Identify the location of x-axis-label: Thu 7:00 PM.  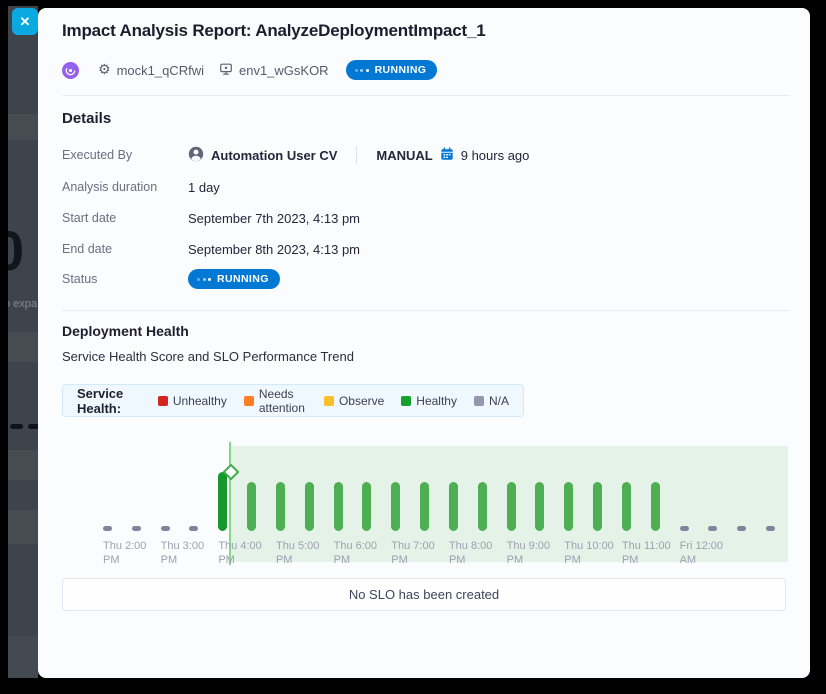
(413, 553).